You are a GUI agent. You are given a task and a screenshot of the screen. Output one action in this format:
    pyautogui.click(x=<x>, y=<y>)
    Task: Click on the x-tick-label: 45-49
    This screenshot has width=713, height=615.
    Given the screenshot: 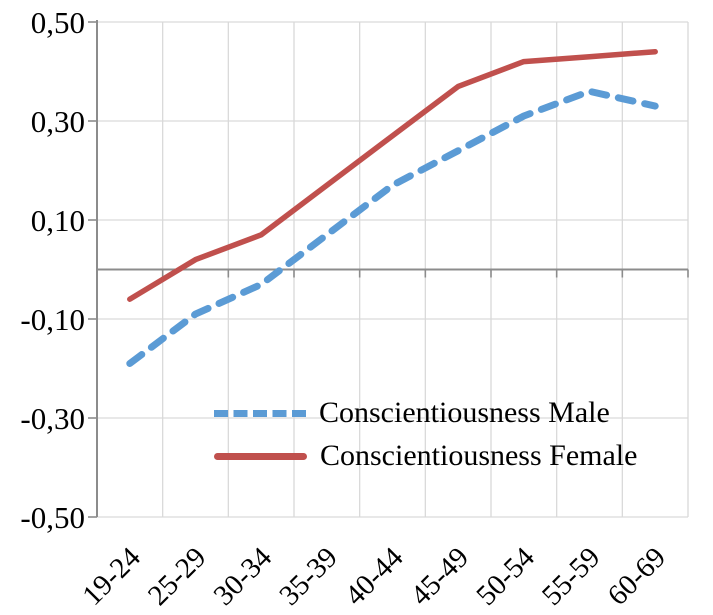 What is the action you would take?
    pyautogui.click(x=440, y=576)
    